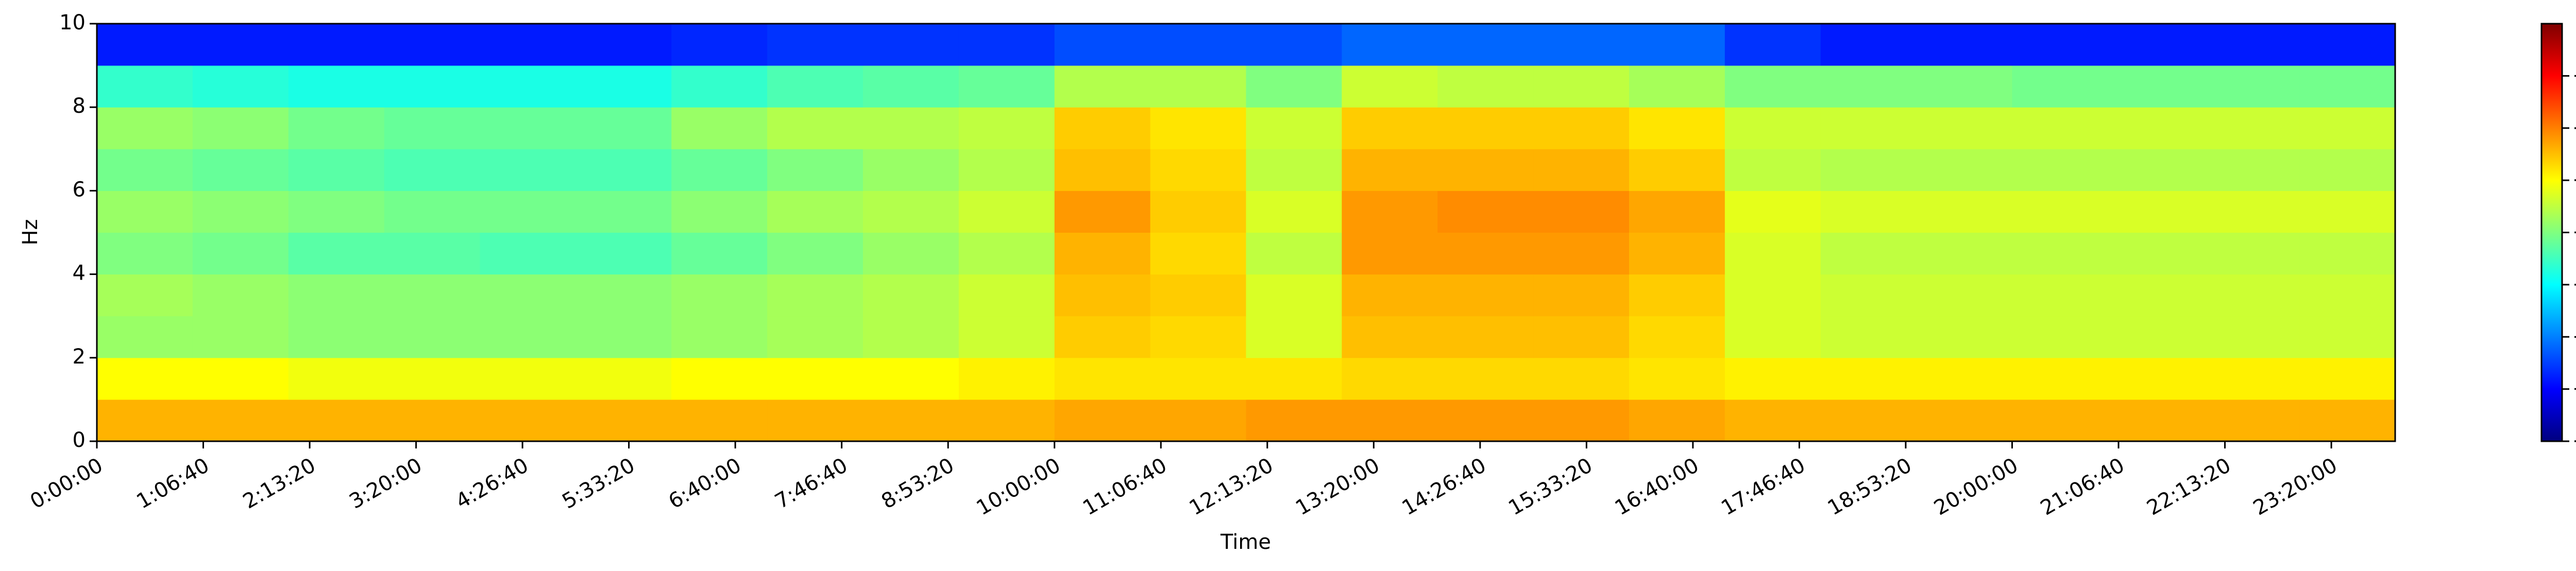  What do you see at coordinates (811, 484) in the screenshot?
I see `x-tick-label: 7:46:40` at bounding box center [811, 484].